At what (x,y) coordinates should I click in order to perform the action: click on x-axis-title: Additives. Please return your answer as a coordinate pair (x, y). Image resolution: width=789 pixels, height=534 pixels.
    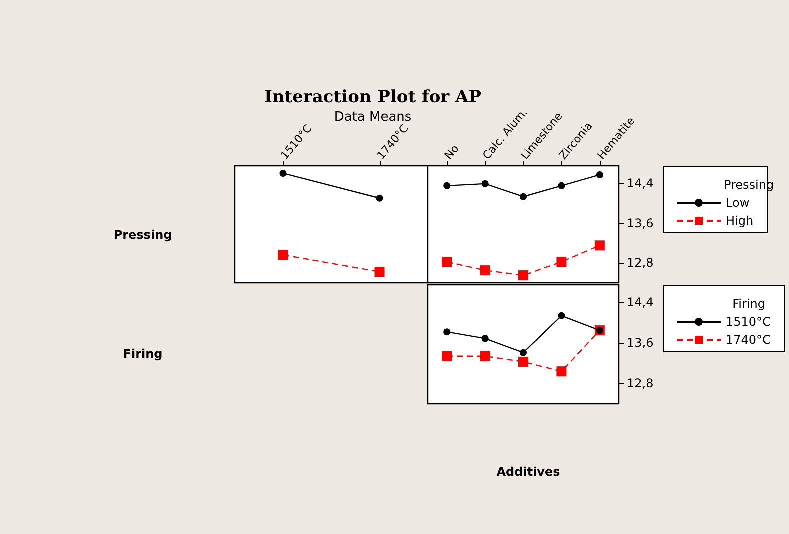
    Looking at the image, I should click on (528, 472).